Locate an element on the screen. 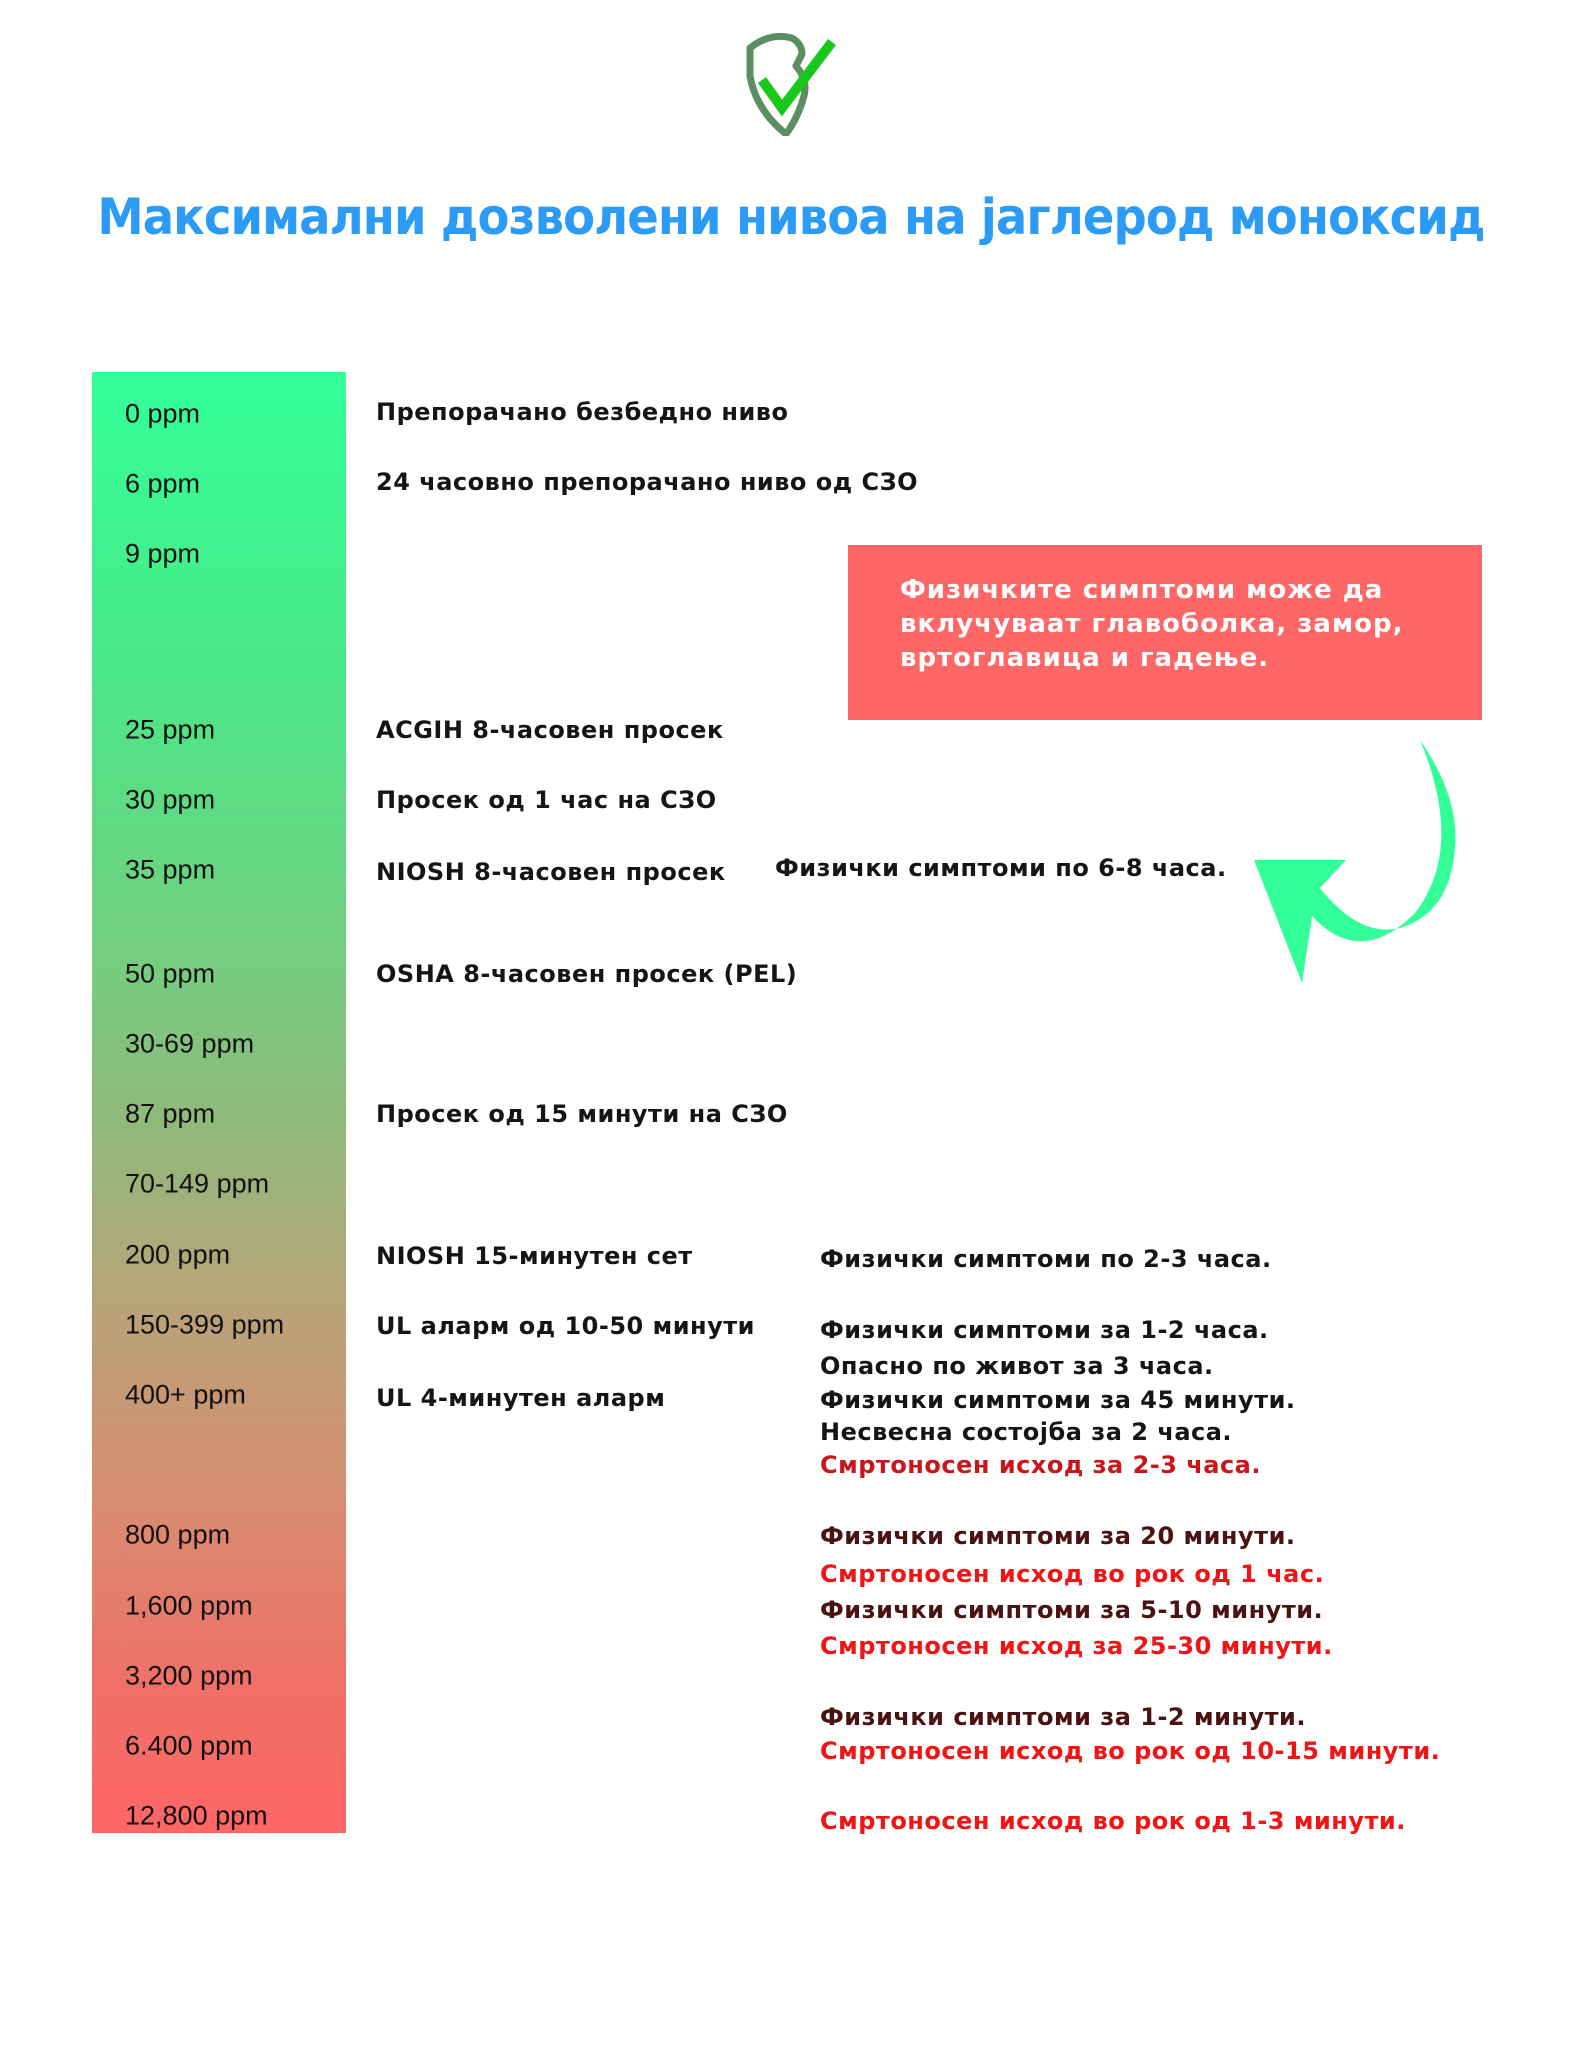 The image size is (1582, 2048). shield-check-icon is located at coordinates (791, 84).